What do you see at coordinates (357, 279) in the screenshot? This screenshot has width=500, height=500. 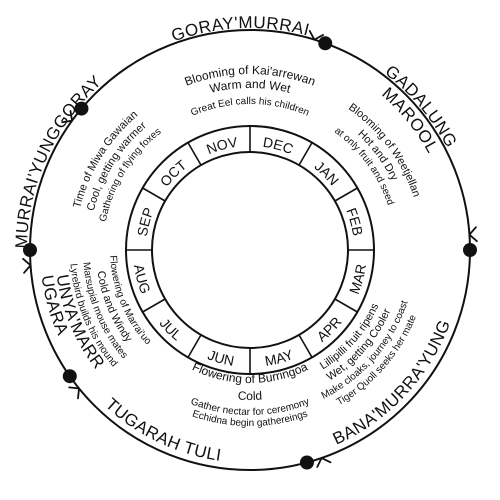 I see `month-label-mar: MAR` at bounding box center [357, 279].